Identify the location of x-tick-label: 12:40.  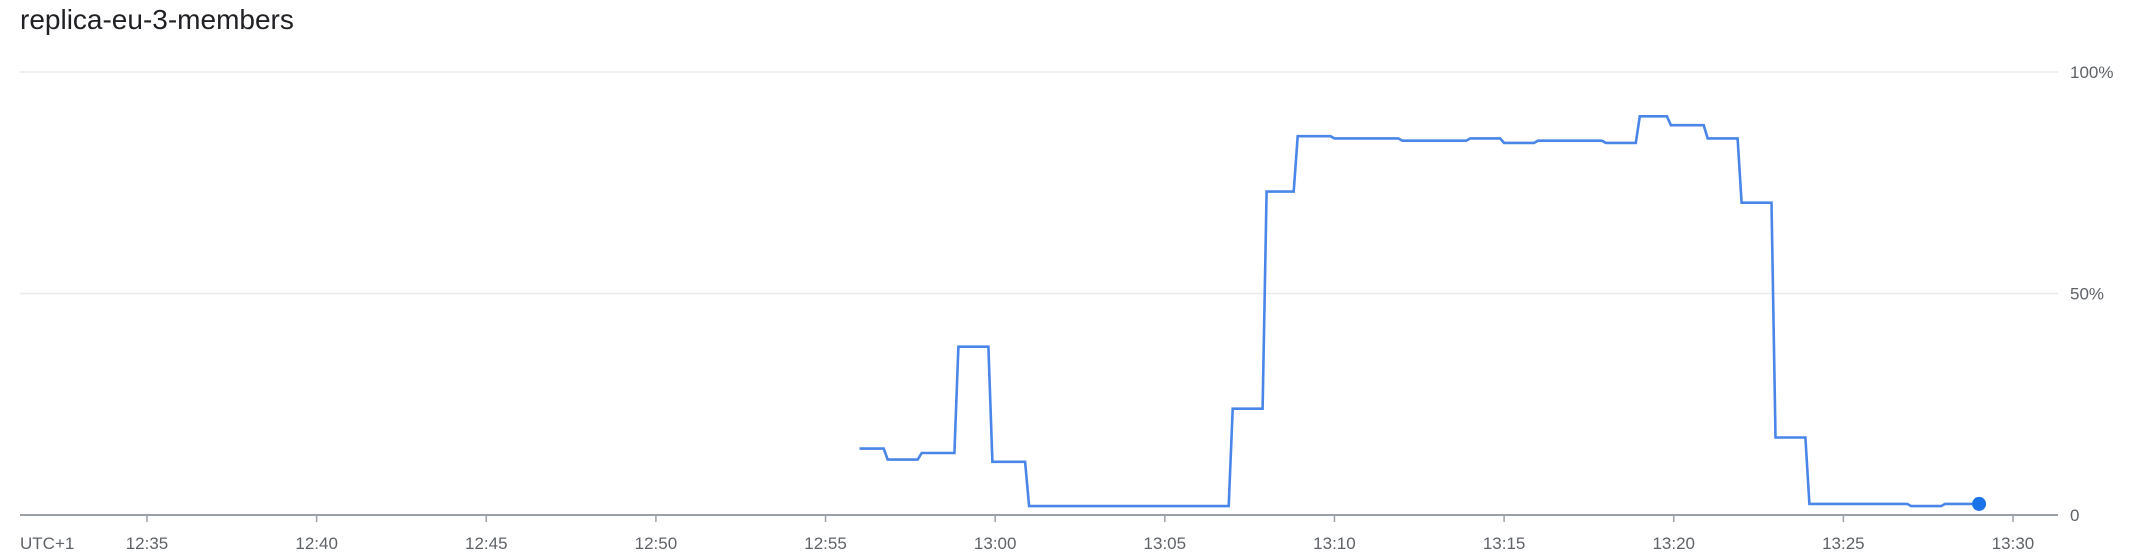
(316, 543).